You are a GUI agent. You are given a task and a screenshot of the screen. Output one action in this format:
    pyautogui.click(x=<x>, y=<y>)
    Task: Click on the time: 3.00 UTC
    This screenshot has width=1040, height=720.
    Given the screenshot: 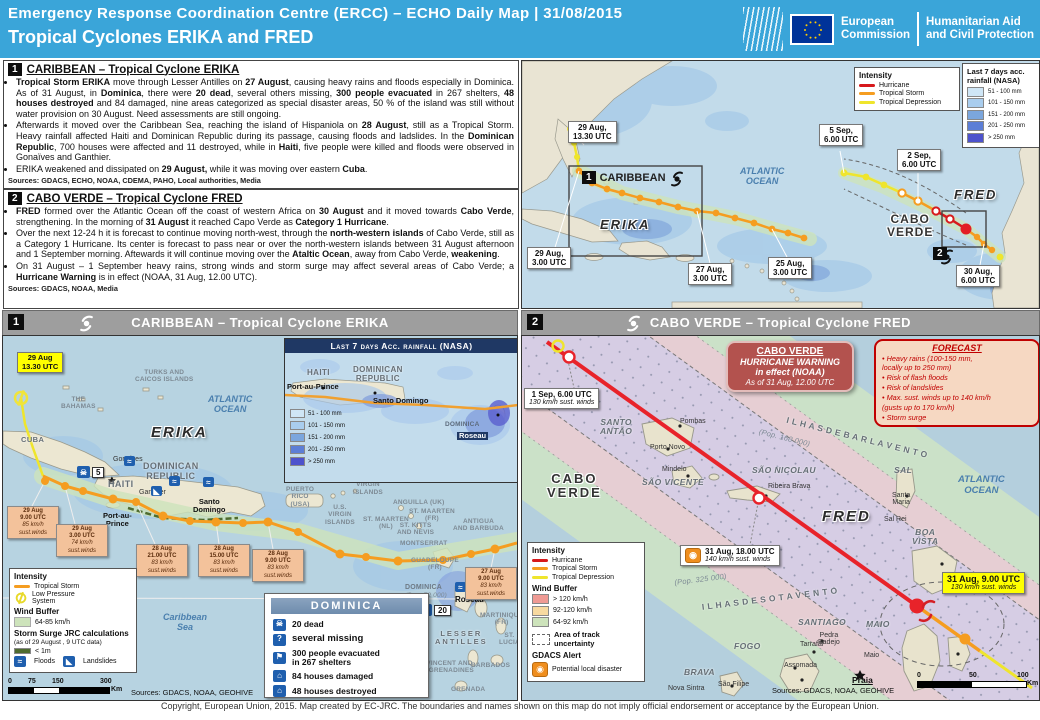 What is the action you would take?
    pyautogui.click(x=82, y=536)
    